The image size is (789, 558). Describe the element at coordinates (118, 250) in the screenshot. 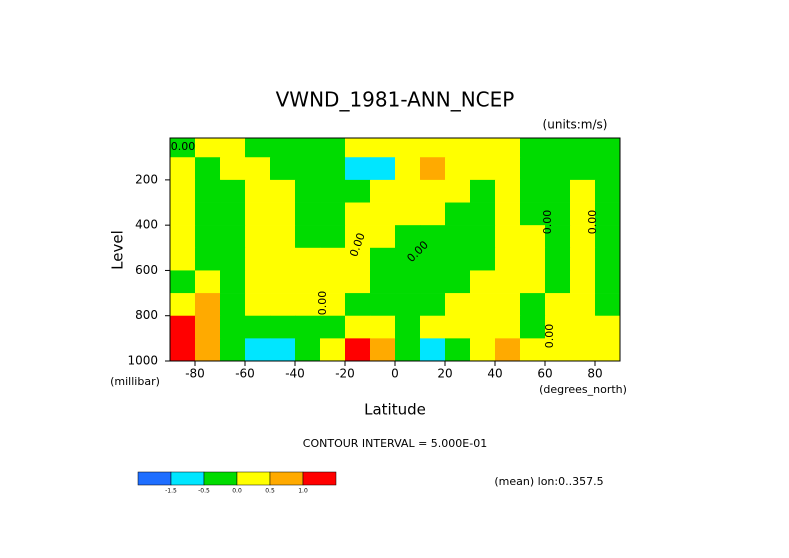

I see `y-axis-title: Level` at that location.